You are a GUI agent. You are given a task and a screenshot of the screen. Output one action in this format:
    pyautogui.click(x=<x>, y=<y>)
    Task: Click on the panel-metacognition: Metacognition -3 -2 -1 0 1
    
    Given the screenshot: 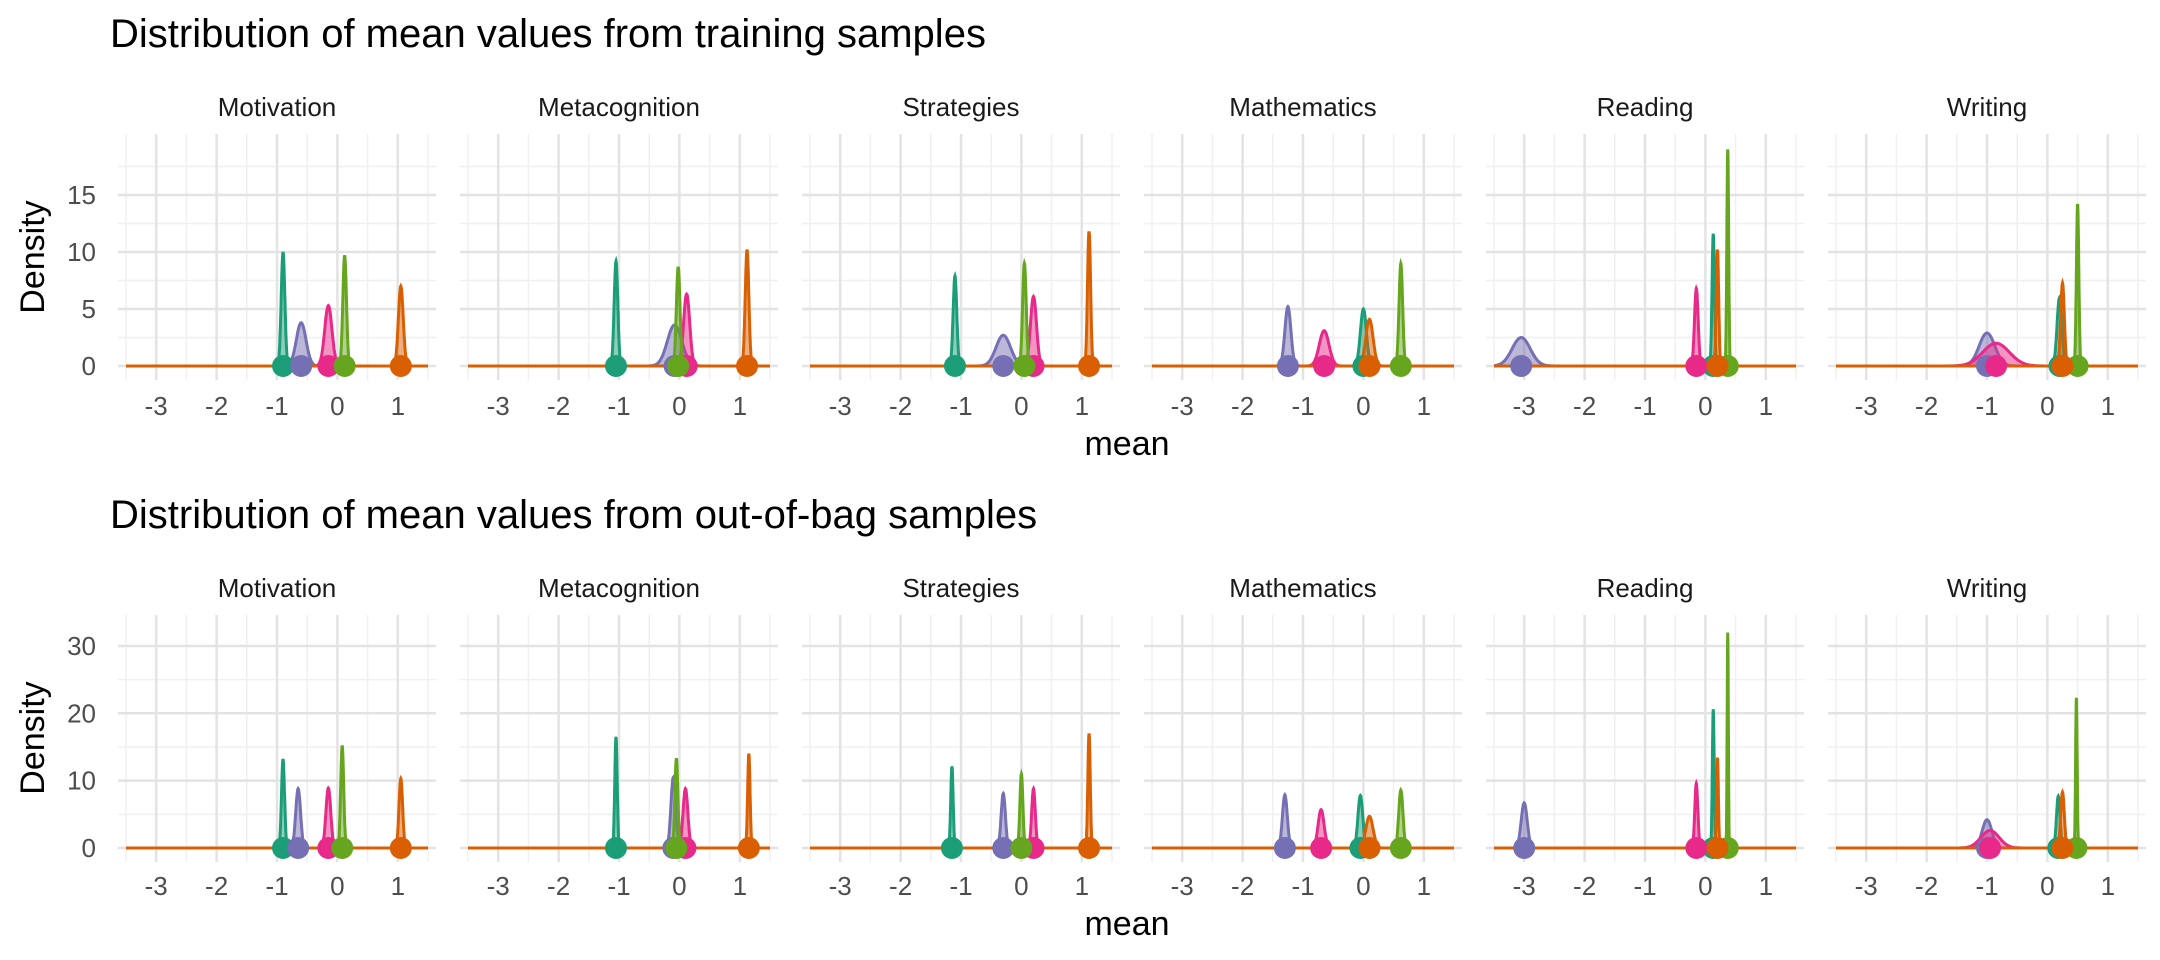 What is the action you would take?
    pyautogui.click(x=619, y=256)
    